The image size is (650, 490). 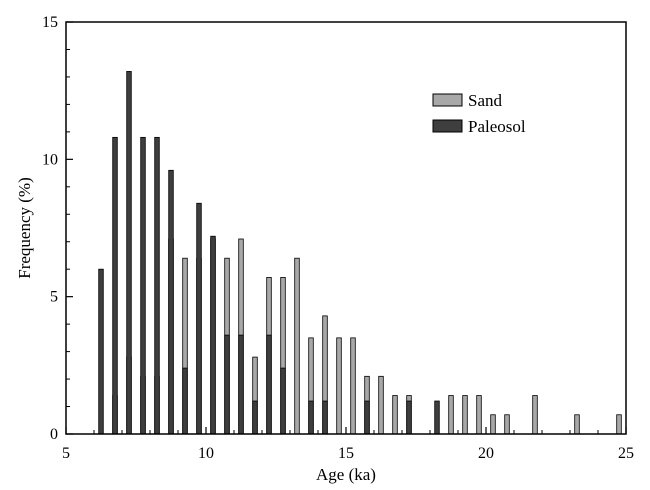 What do you see at coordinates (346, 474) in the screenshot?
I see `x-axis-title: Age (ka)` at bounding box center [346, 474].